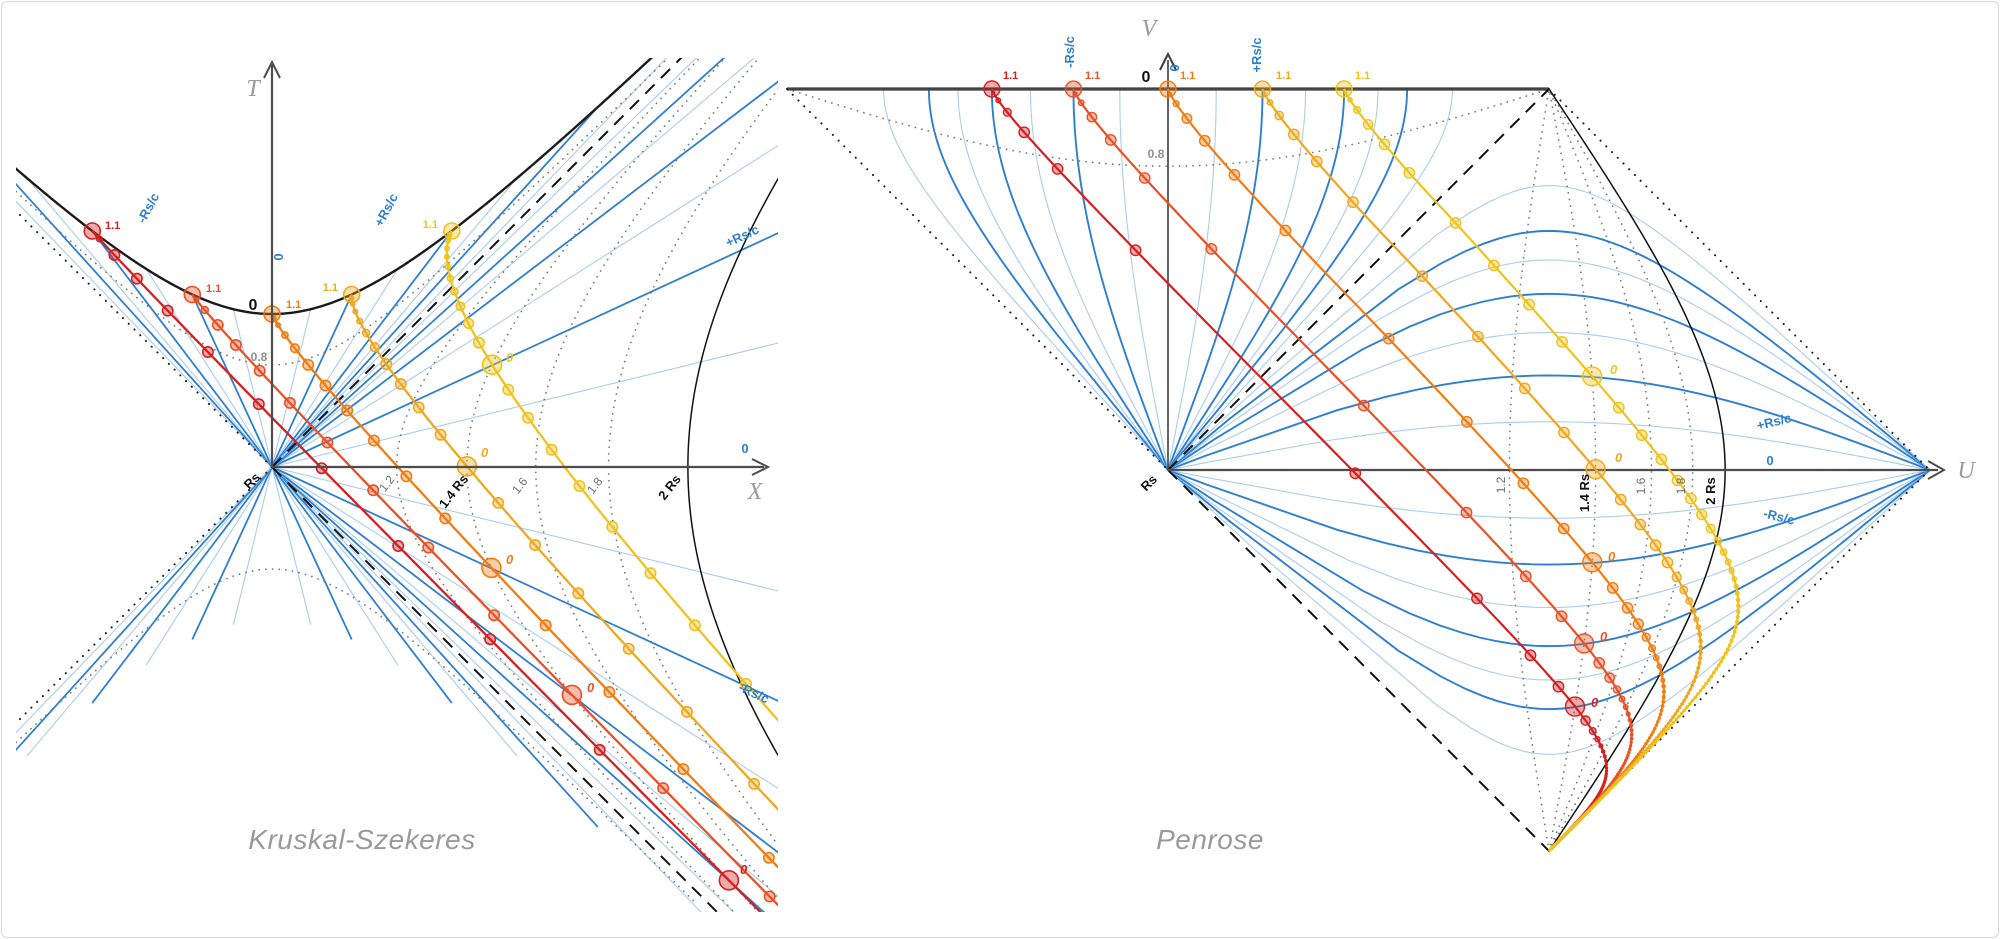  What do you see at coordinates (366, 333) in the screenshot?
I see `marker-D-tau0.6` at bounding box center [366, 333].